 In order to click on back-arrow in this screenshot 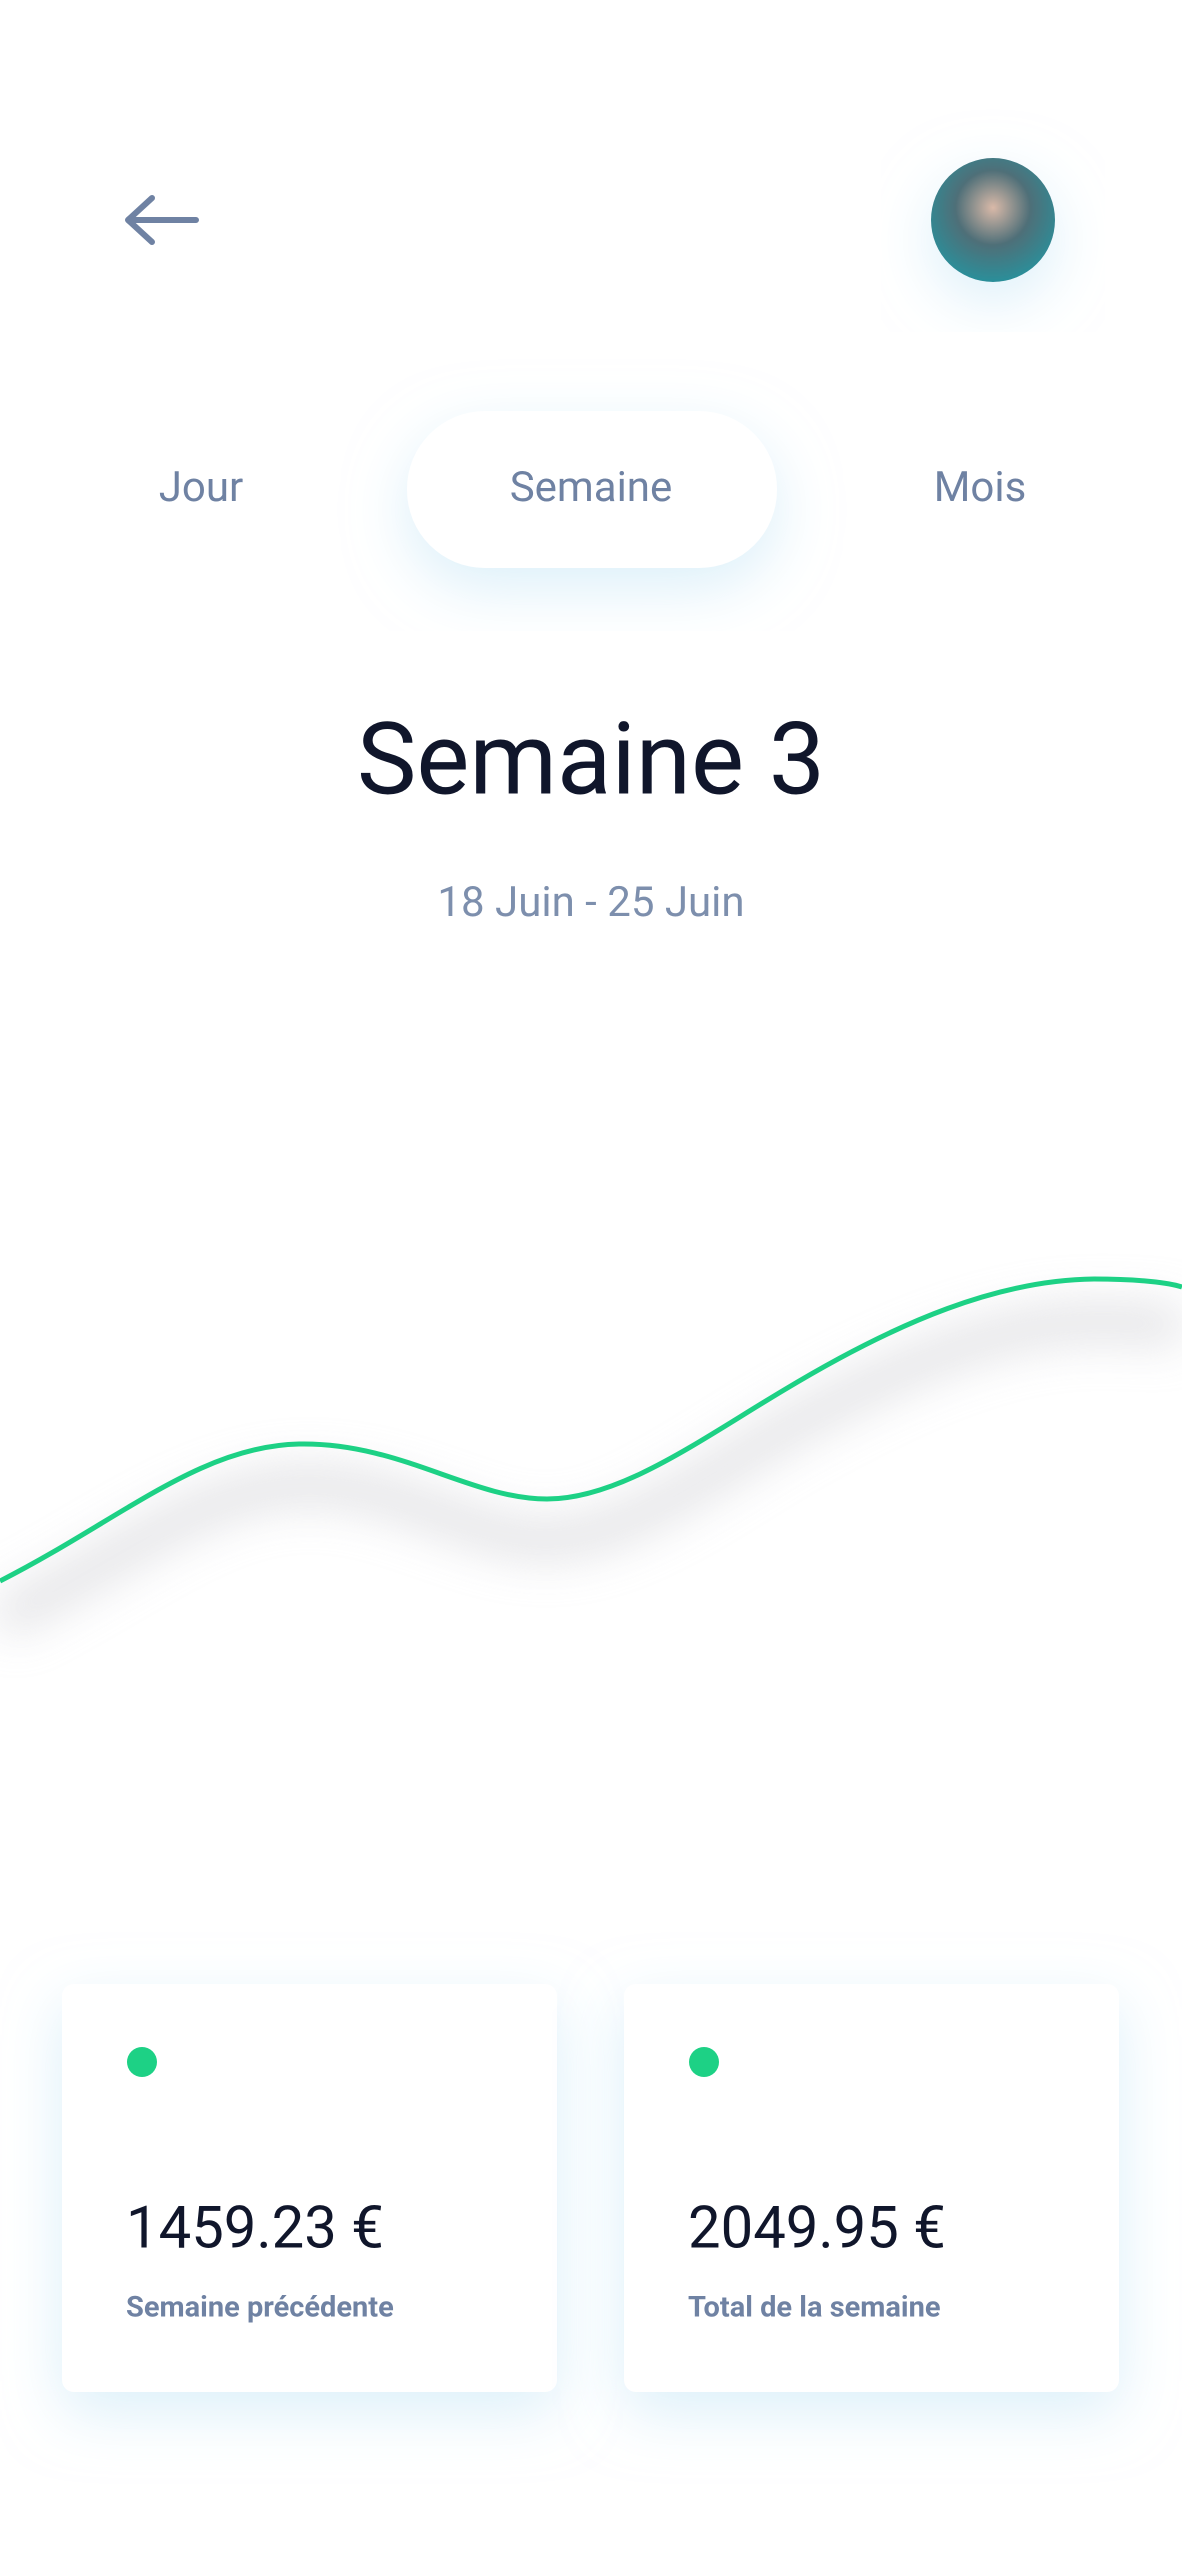, I will do `click(162, 220)`.